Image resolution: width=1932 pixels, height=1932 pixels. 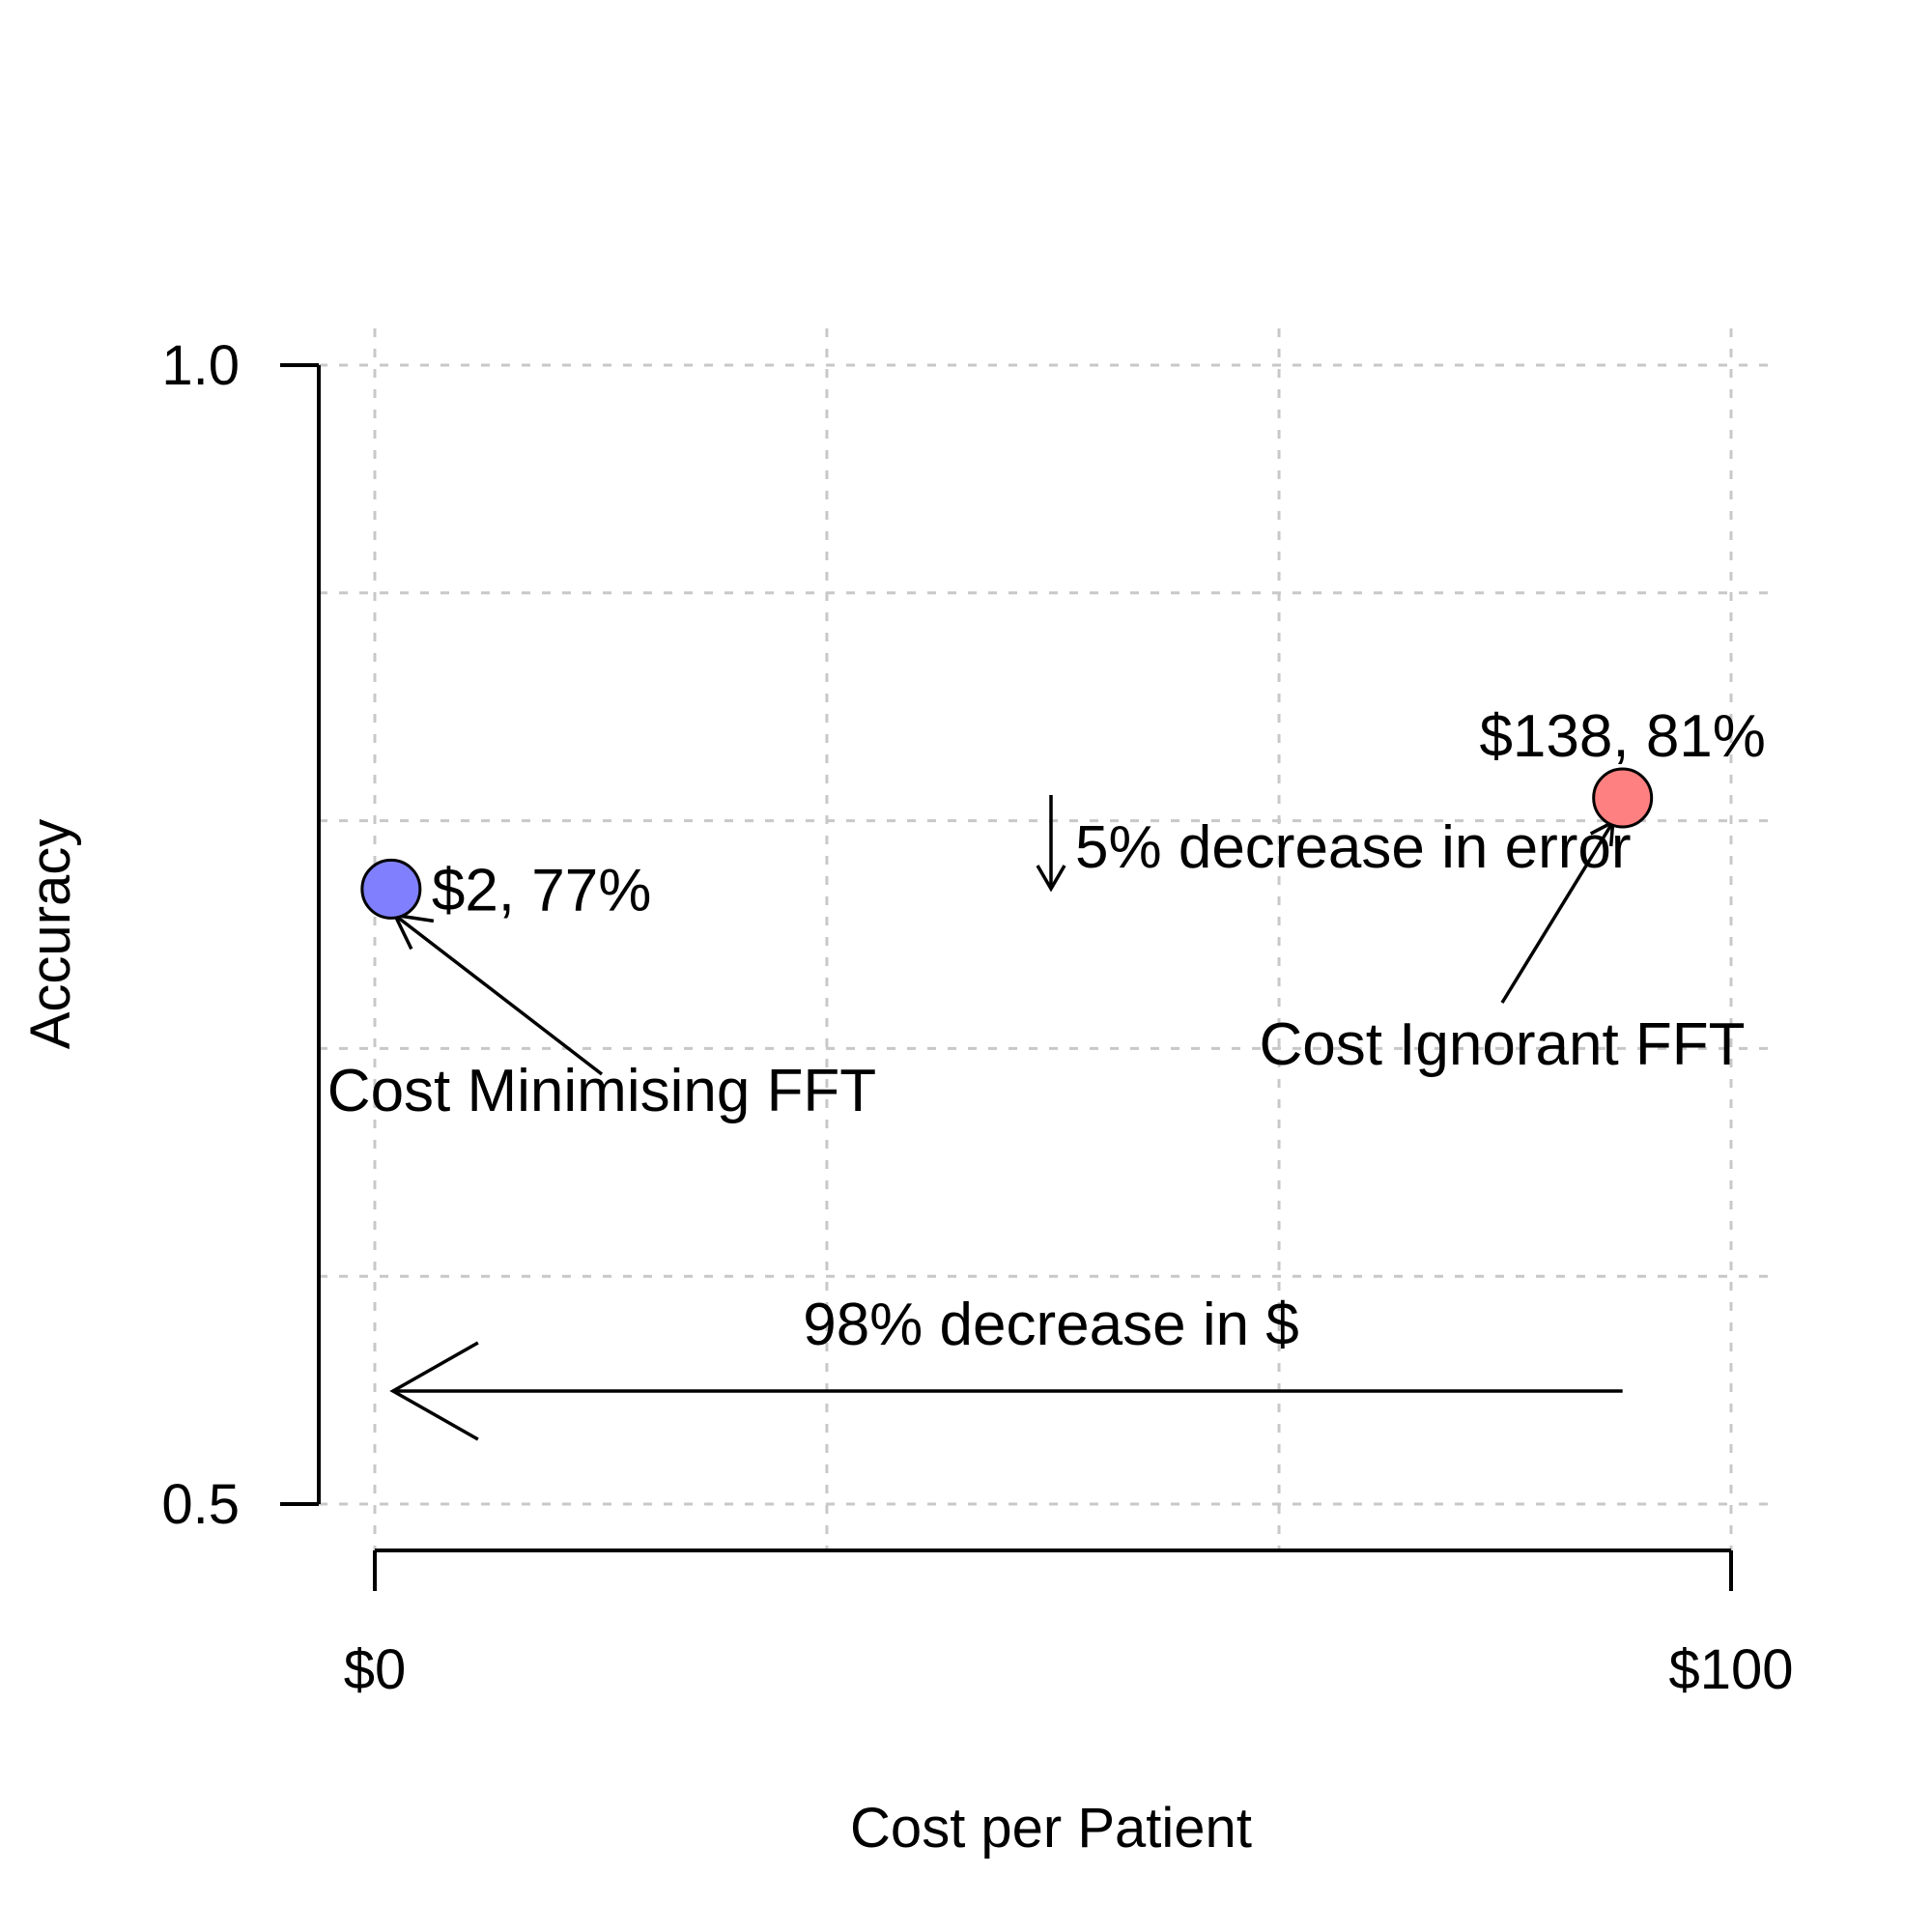 I want to click on x-tick-label: $0, so click(x=375, y=1669).